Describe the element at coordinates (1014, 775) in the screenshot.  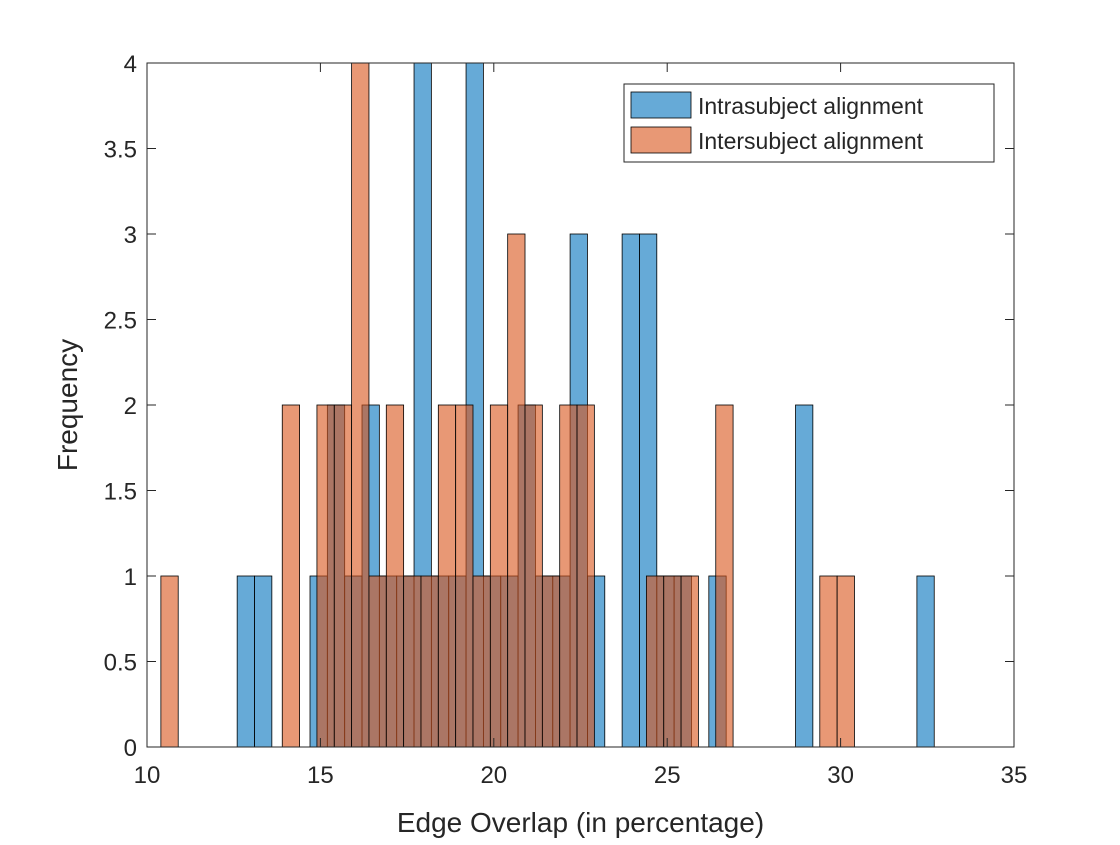
I see `x-tick-label: 35` at that location.